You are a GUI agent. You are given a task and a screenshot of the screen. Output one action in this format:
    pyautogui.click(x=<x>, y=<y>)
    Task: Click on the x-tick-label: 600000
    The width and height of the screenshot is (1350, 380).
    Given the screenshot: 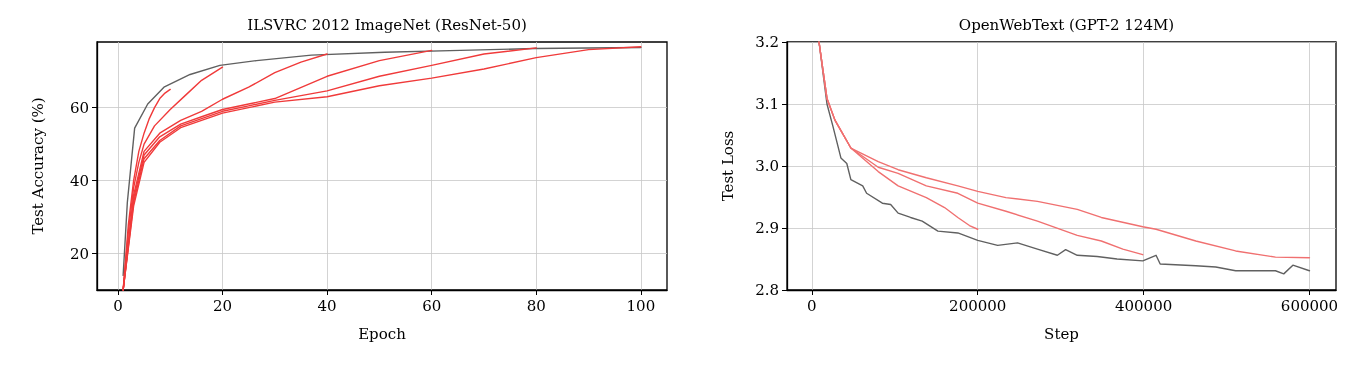 What is the action you would take?
    pyautogui.click(x=1309, y=305)
    